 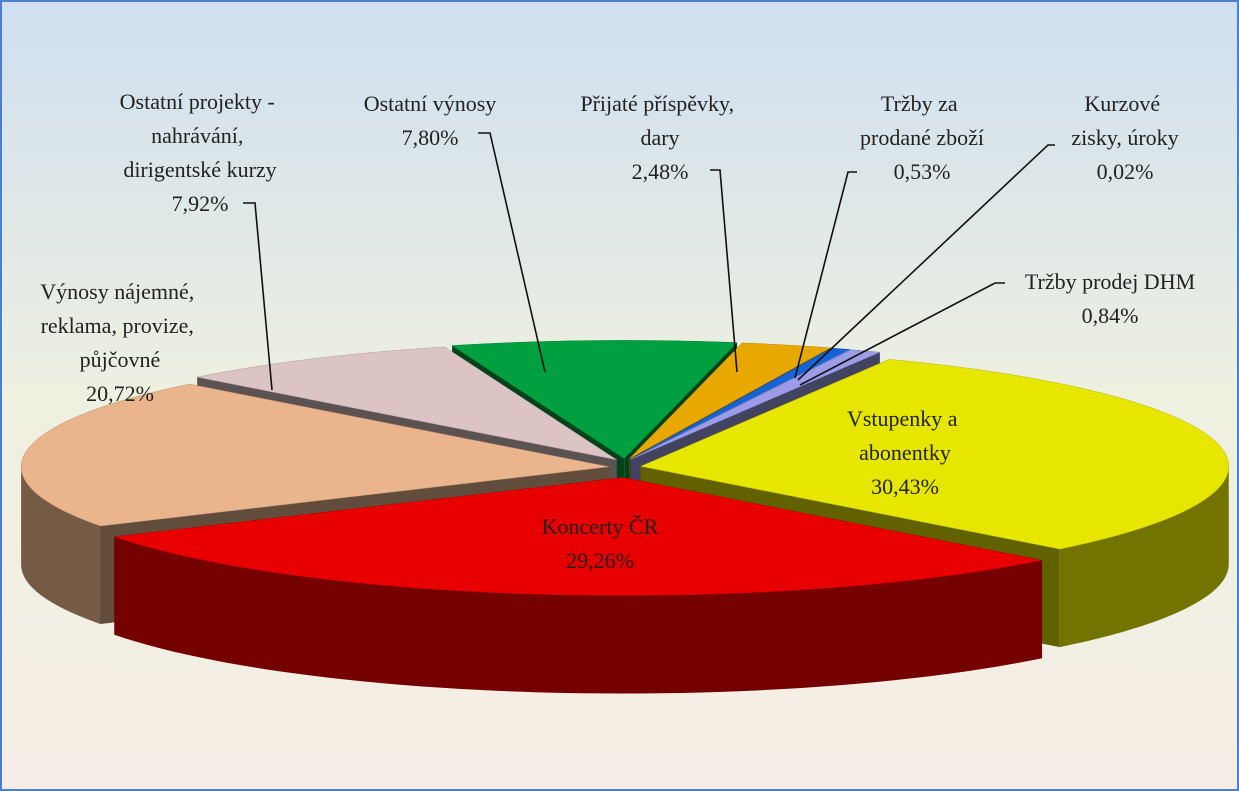 What do you see at coordinates (1125, 171) in the screenshot?
I see `value-label: 0,02%` at bounding box center [1125, 171].